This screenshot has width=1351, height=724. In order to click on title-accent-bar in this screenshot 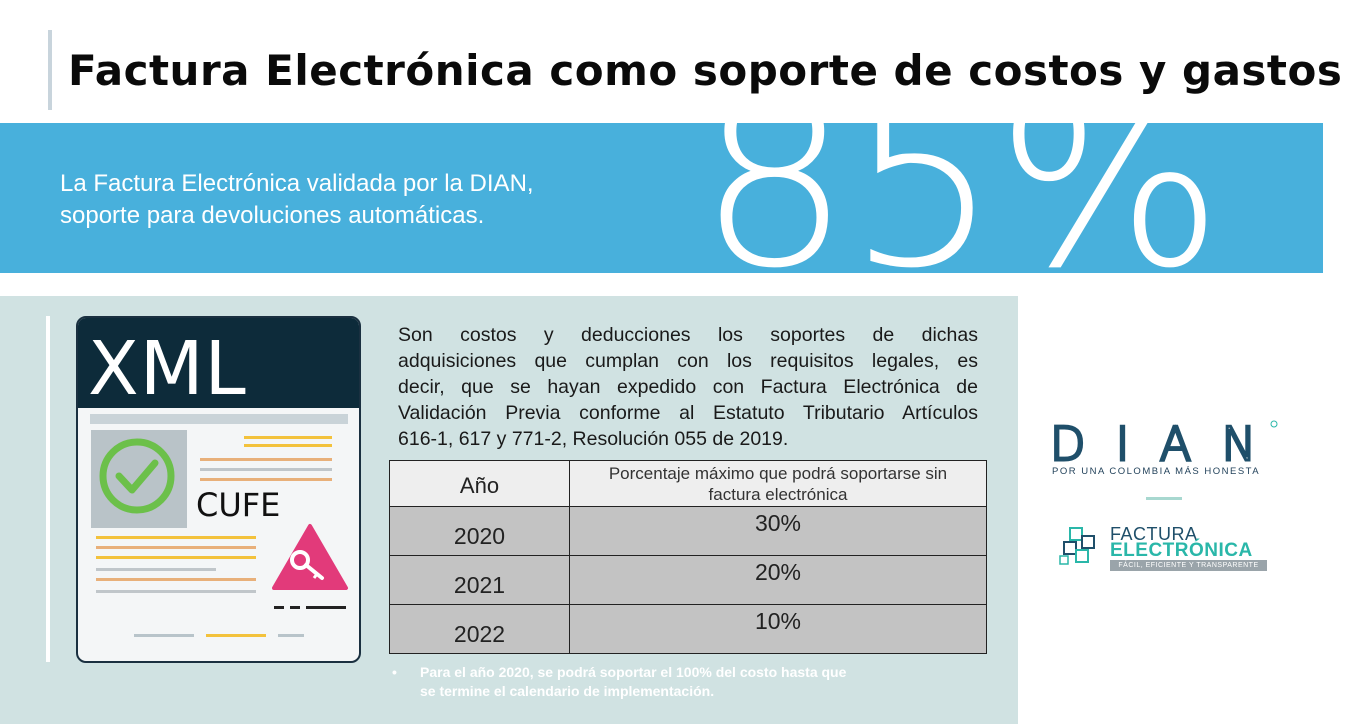, I will do `click(50, 70)`.